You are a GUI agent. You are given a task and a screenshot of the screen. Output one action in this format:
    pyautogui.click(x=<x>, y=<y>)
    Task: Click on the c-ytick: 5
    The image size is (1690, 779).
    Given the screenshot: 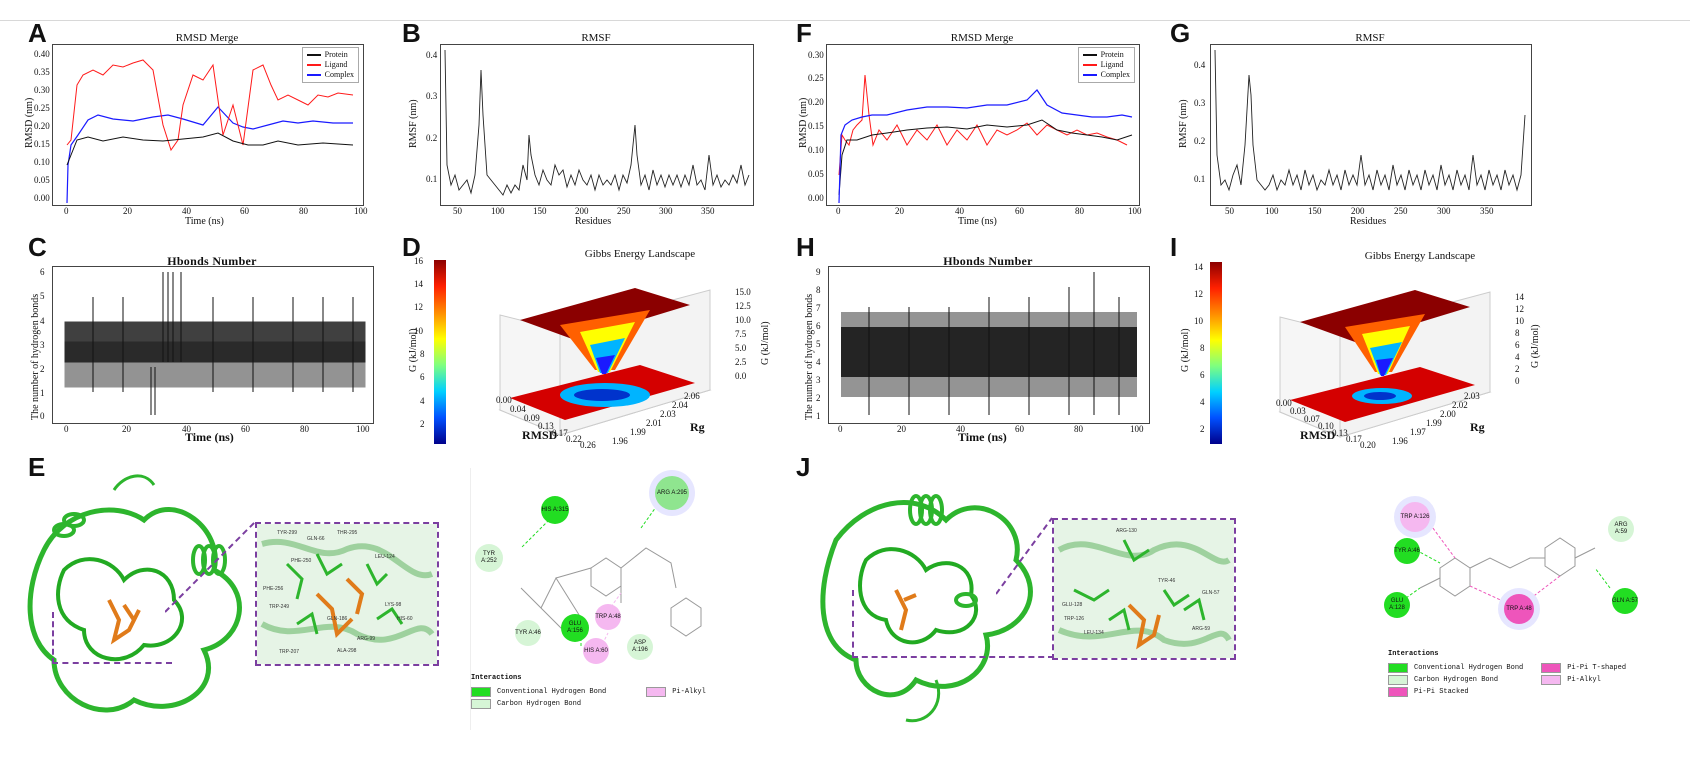 What is the action you would take?
    pyautogui.click(x=42, y=296)
    